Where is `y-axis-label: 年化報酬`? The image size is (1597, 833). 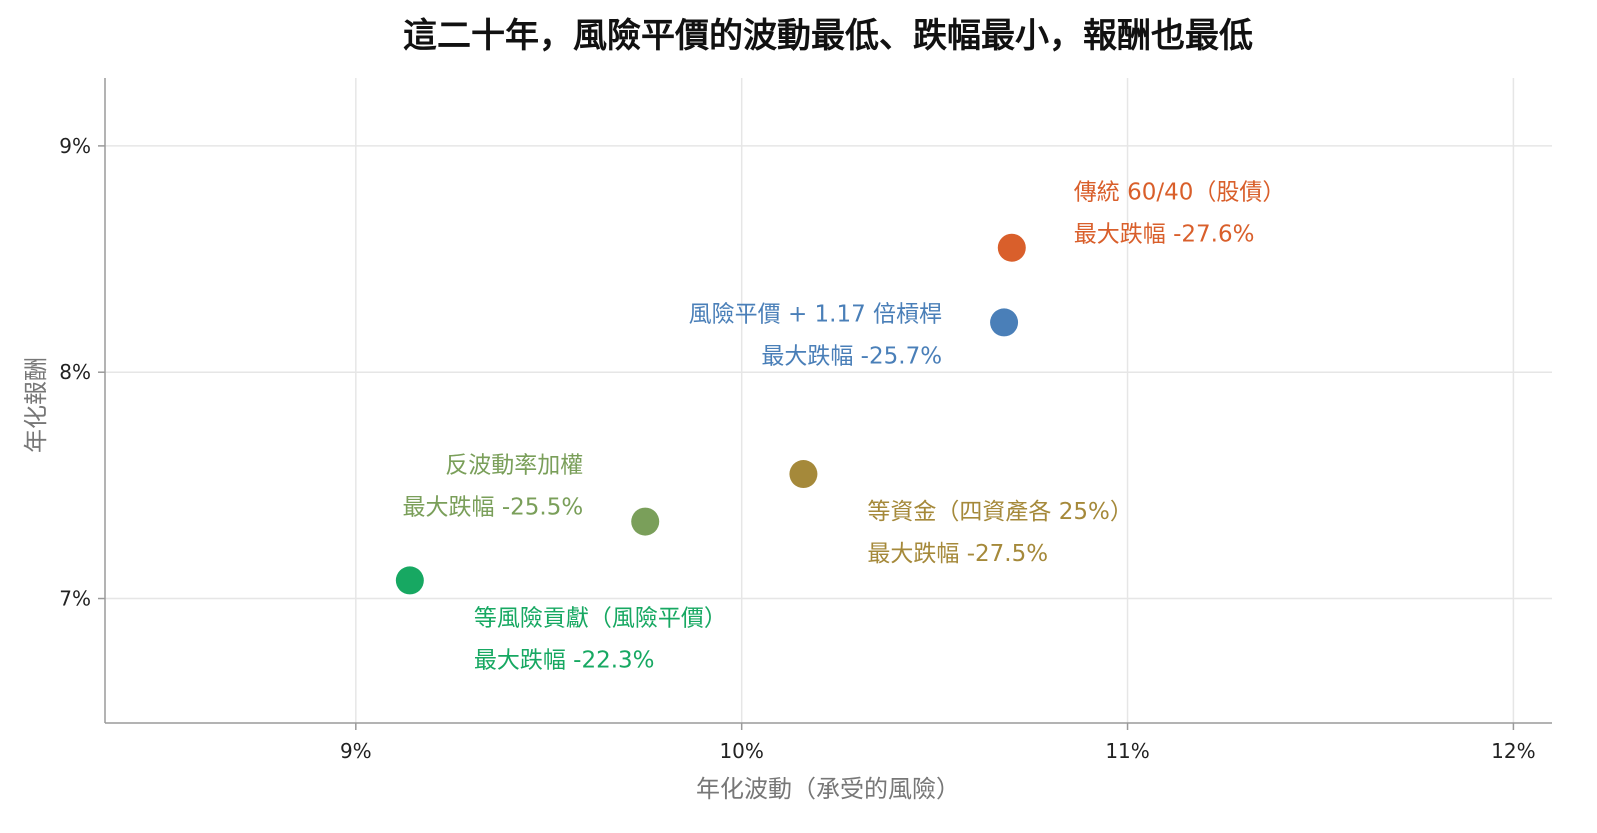
y-axis-label: 年化報酬 is located at coordinates (36, 405).